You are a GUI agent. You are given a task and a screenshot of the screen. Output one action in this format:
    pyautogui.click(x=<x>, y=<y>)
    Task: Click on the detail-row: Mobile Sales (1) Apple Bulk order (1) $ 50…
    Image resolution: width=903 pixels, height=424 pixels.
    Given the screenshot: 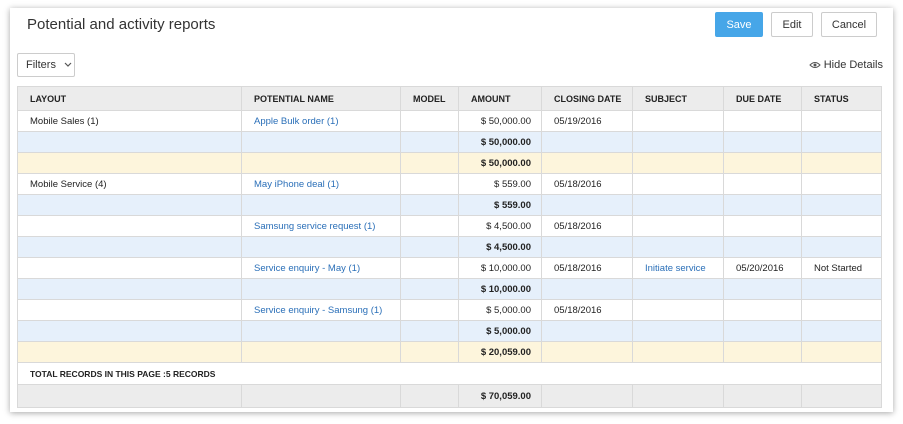 What is the action you would take?
    pyautogui.click(x=449, y=121)
    